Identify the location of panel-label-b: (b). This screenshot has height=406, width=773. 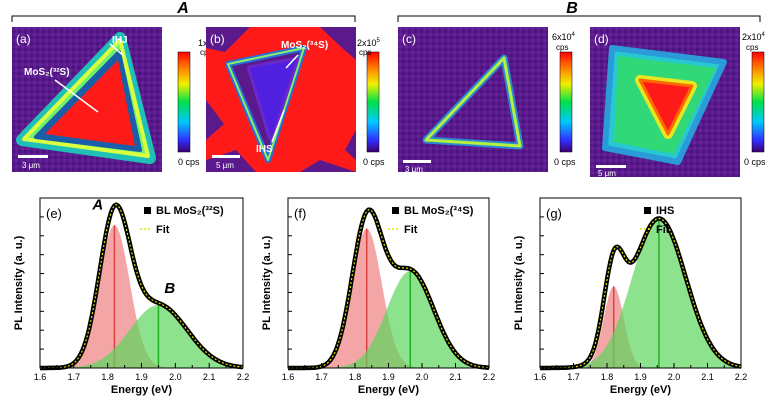
(217, 39).